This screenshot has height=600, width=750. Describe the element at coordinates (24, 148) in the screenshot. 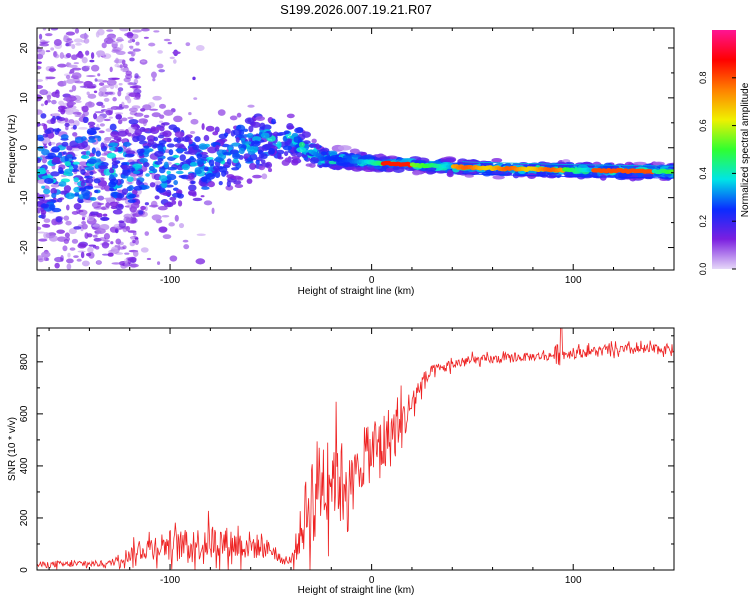

I see `spectrogram-y-tick-label: 0` at that location.